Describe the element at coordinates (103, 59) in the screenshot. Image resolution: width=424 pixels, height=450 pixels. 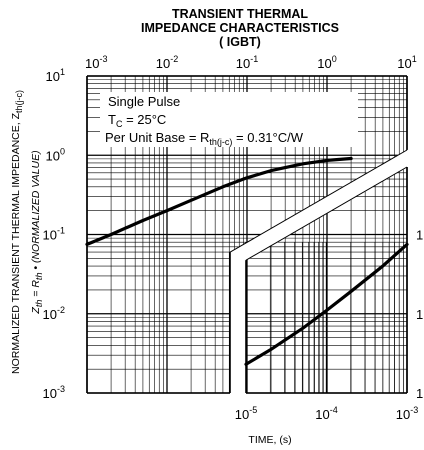
I see `x-top-tick-label-exp: -3` at that location.